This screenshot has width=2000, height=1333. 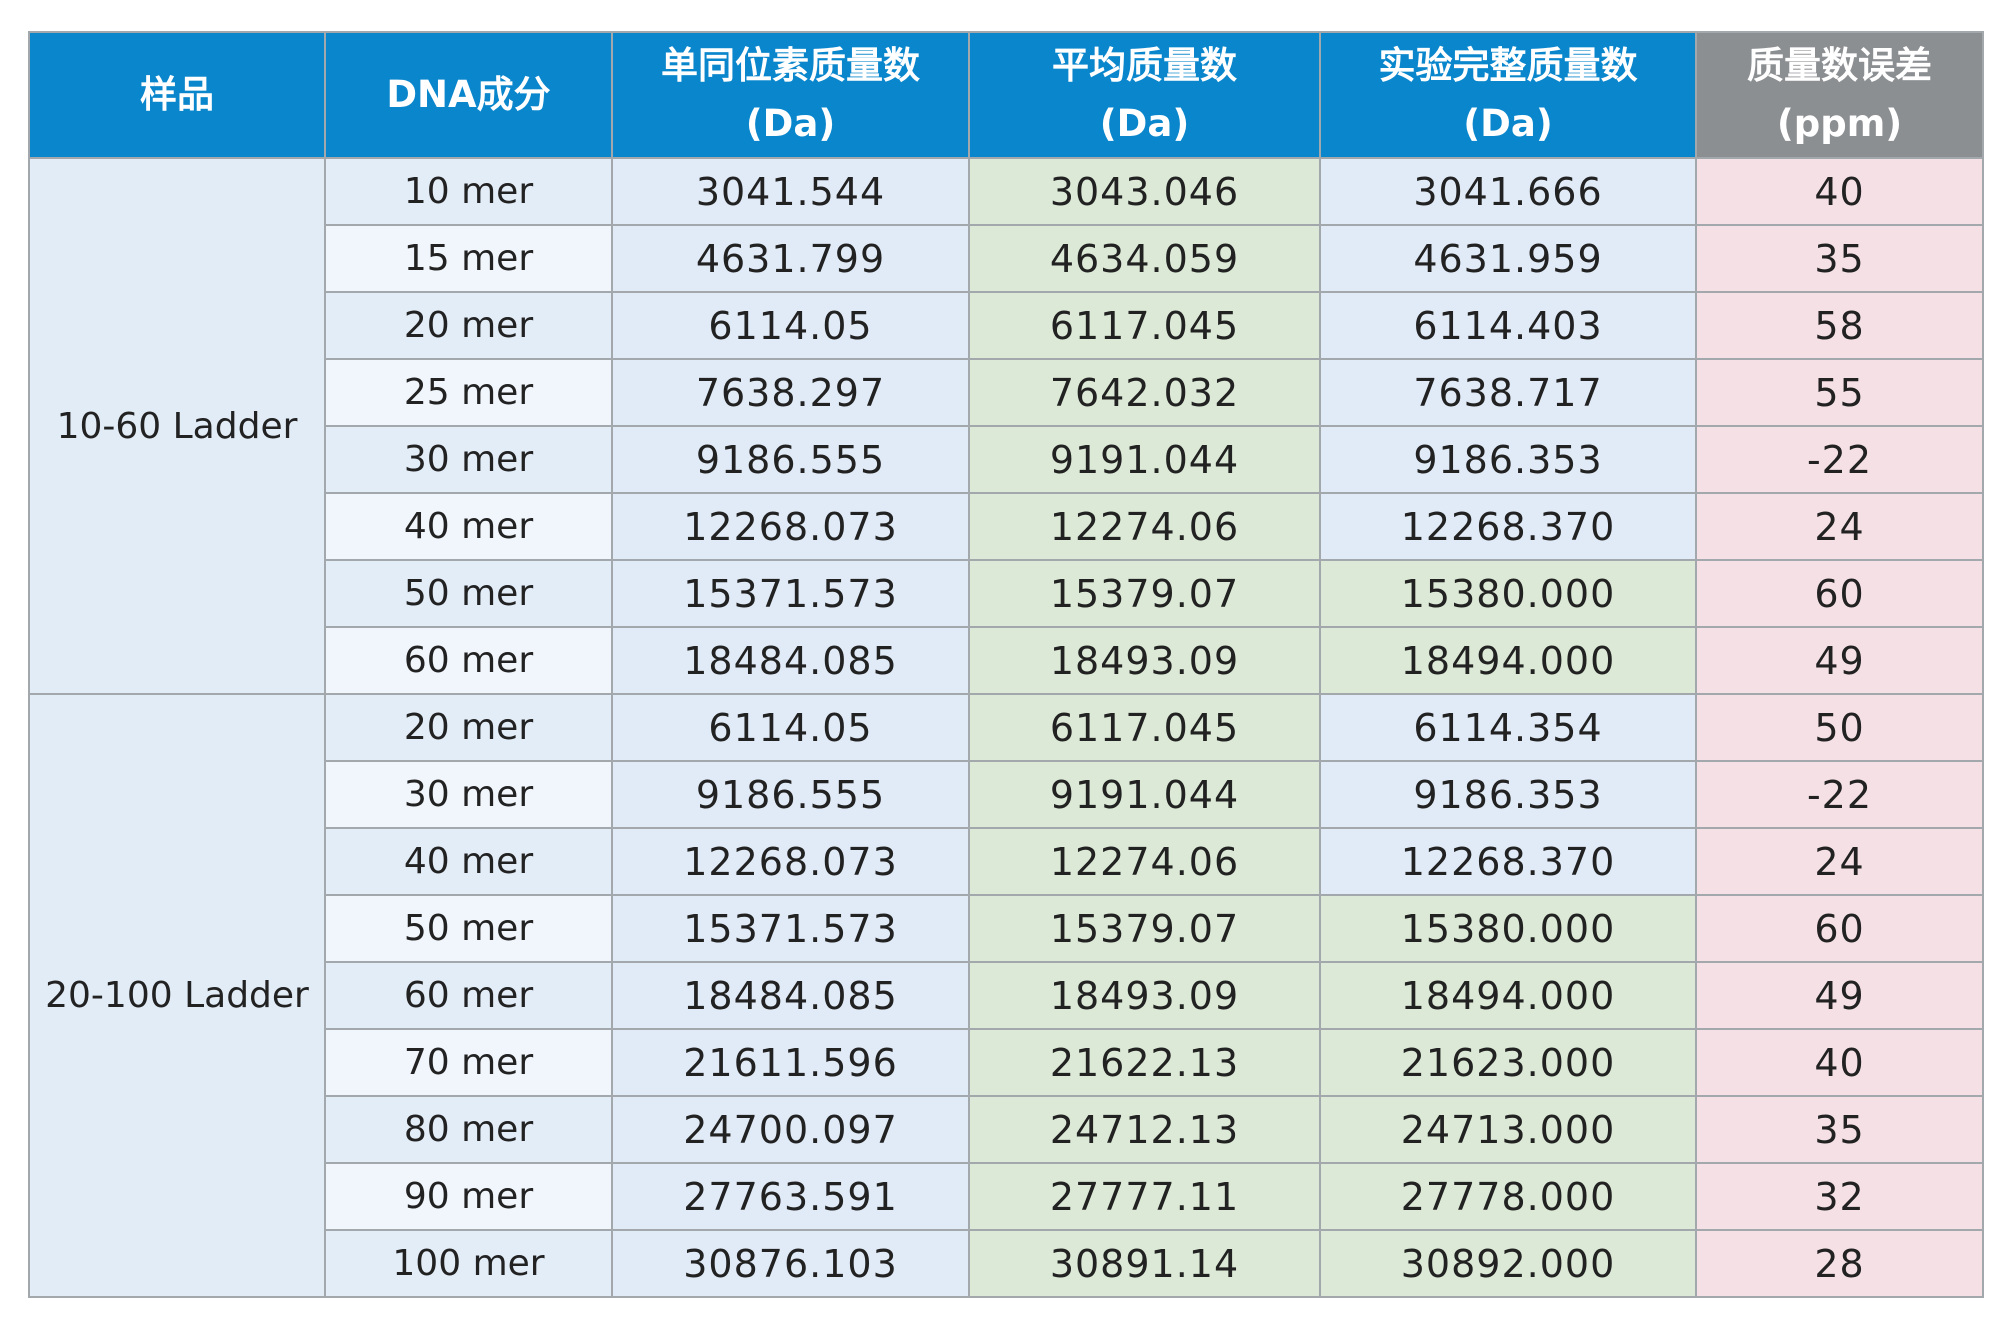 I want to click on header-monoisotopic-mass-unit: (Da), so click(x=790, y=123).